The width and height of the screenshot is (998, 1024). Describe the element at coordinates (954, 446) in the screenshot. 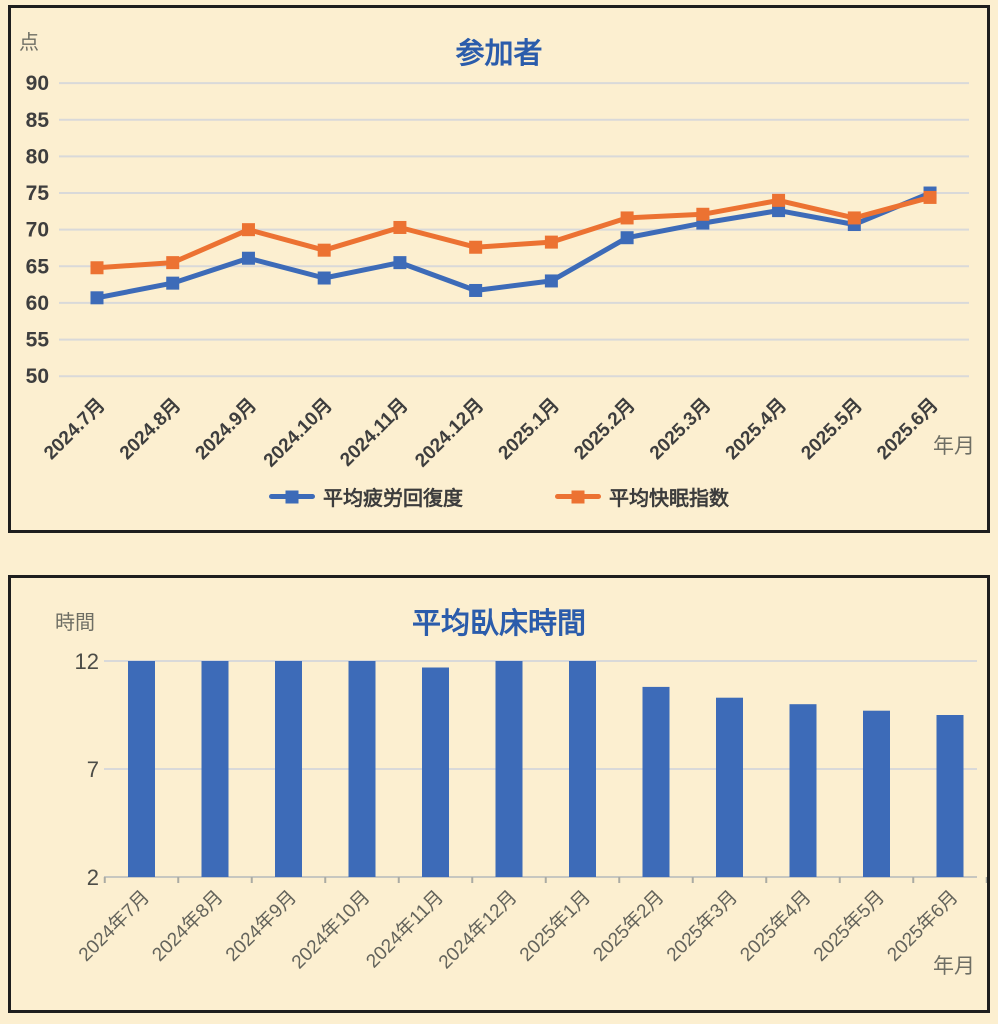

I see `line-chart-x-axis-unit: 年月` at that location.